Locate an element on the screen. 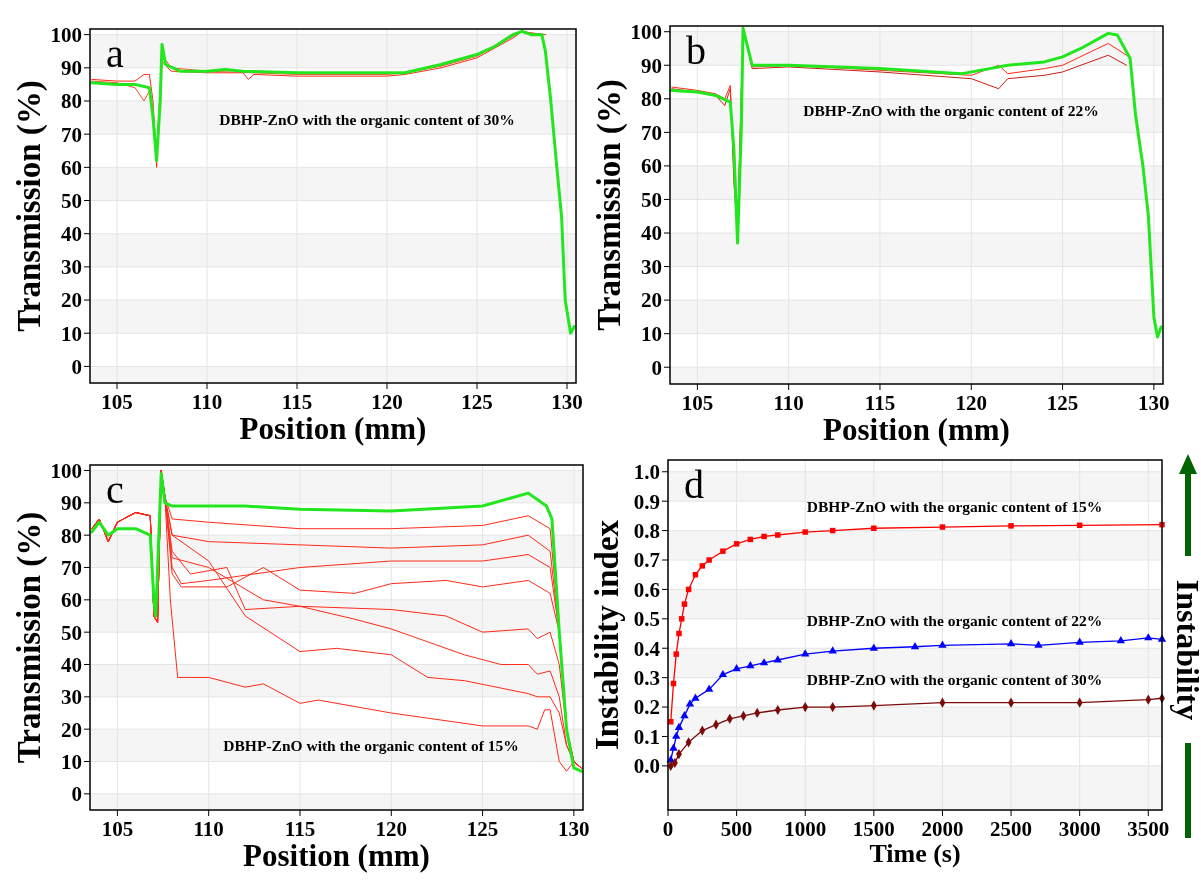 The width and height of the screenshot is (1201, 882). y-tick-label: 0.4 is located at coordinates (647, 648).